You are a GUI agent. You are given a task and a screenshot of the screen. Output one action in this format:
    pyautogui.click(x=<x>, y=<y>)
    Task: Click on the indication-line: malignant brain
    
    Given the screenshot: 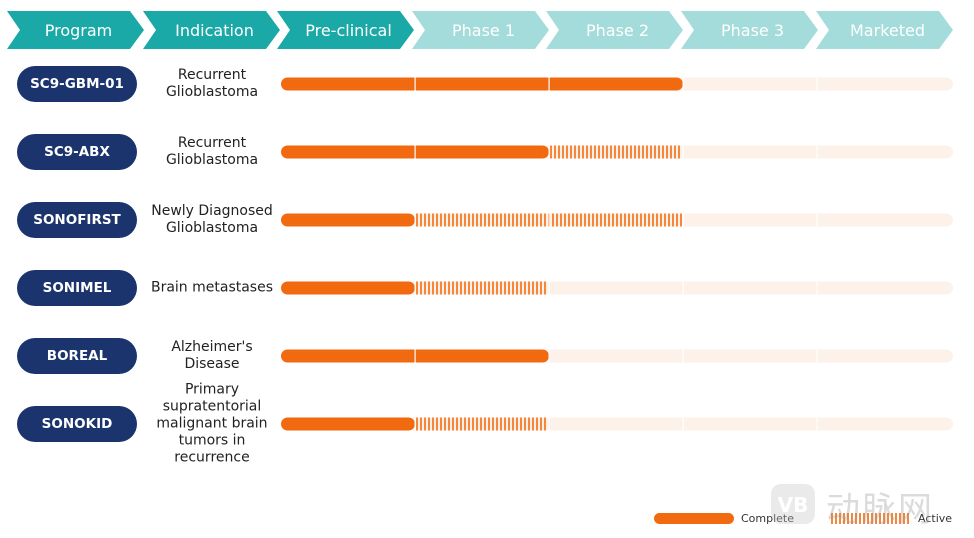 What is the action you would take?
    pyautogui.click(x=212, y=423)
    